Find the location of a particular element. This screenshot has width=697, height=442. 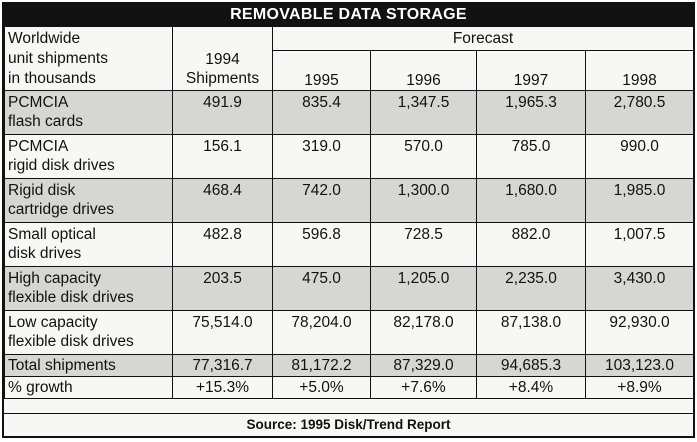

value-cell: 1,347.5 is located at coordinates (423, 112).